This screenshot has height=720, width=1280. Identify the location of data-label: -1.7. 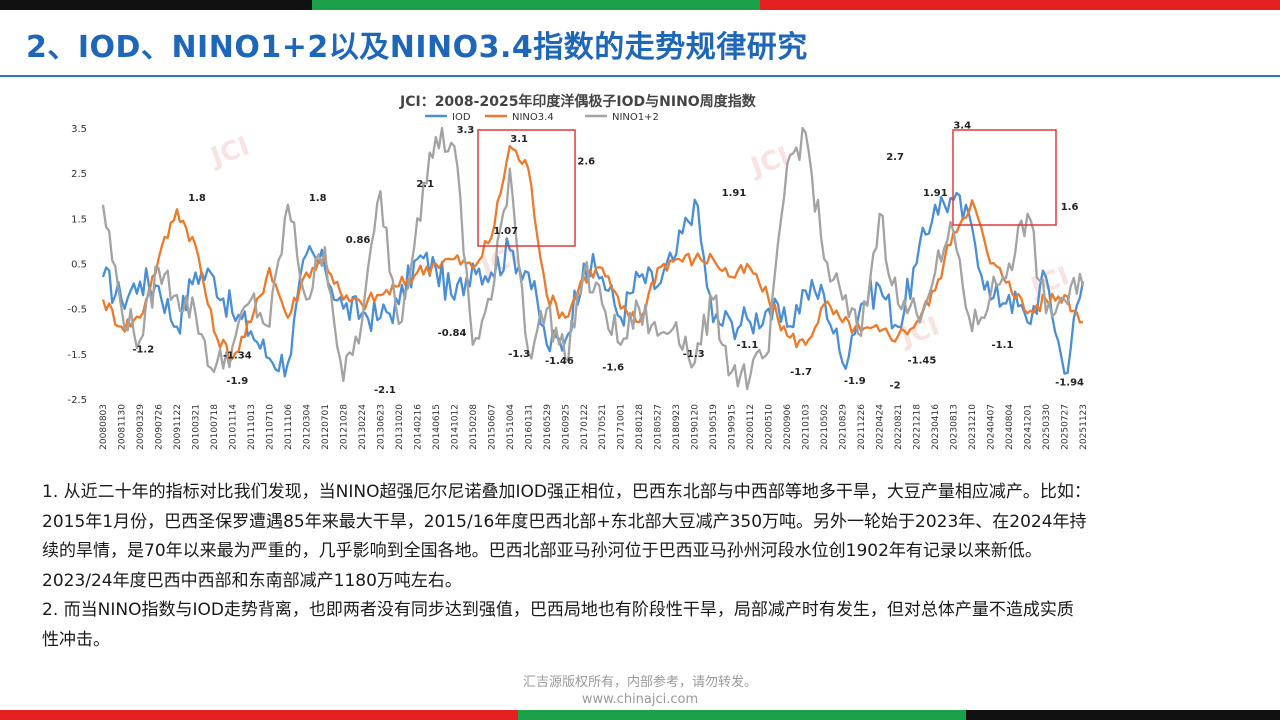
(801, 372).